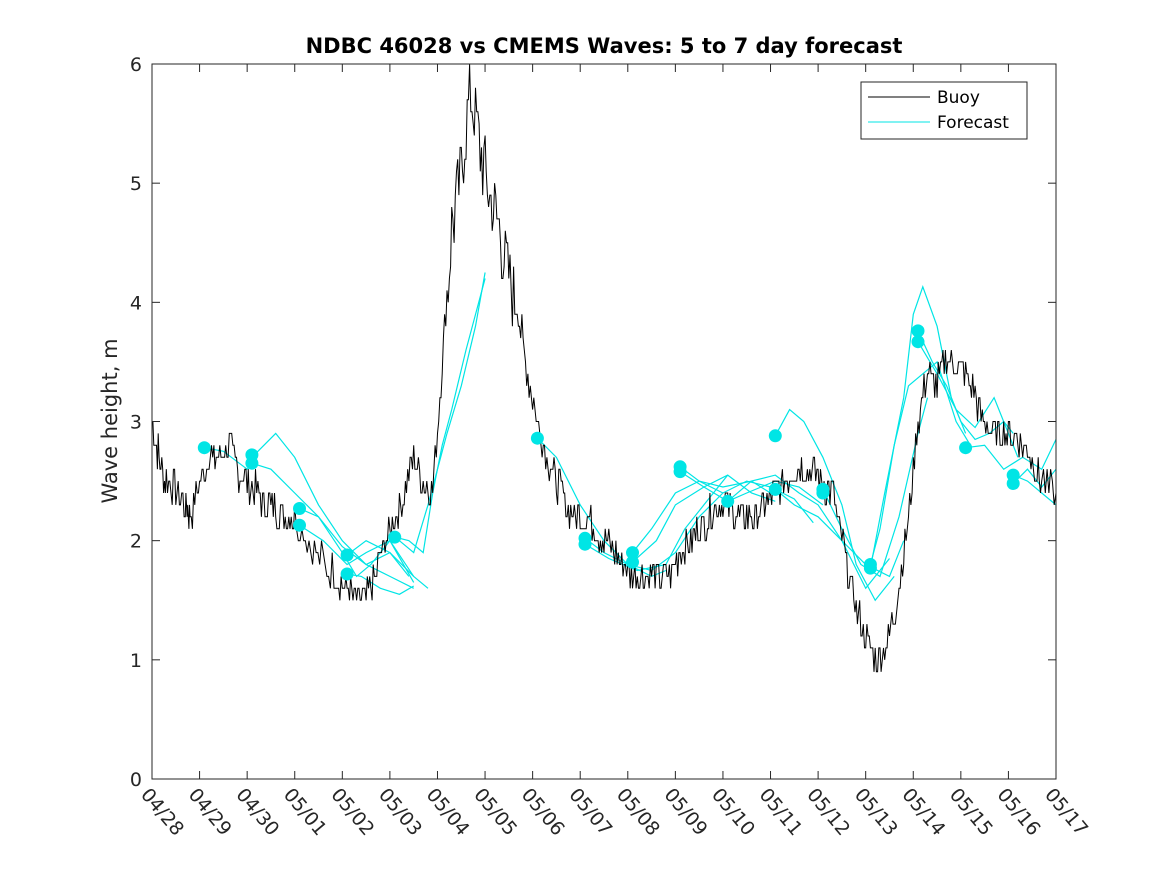  What do you see at coordinates (973, 123) in the screenshot?
I see `legend-forecast-label: Forecast` at bounding box center [973, 123].